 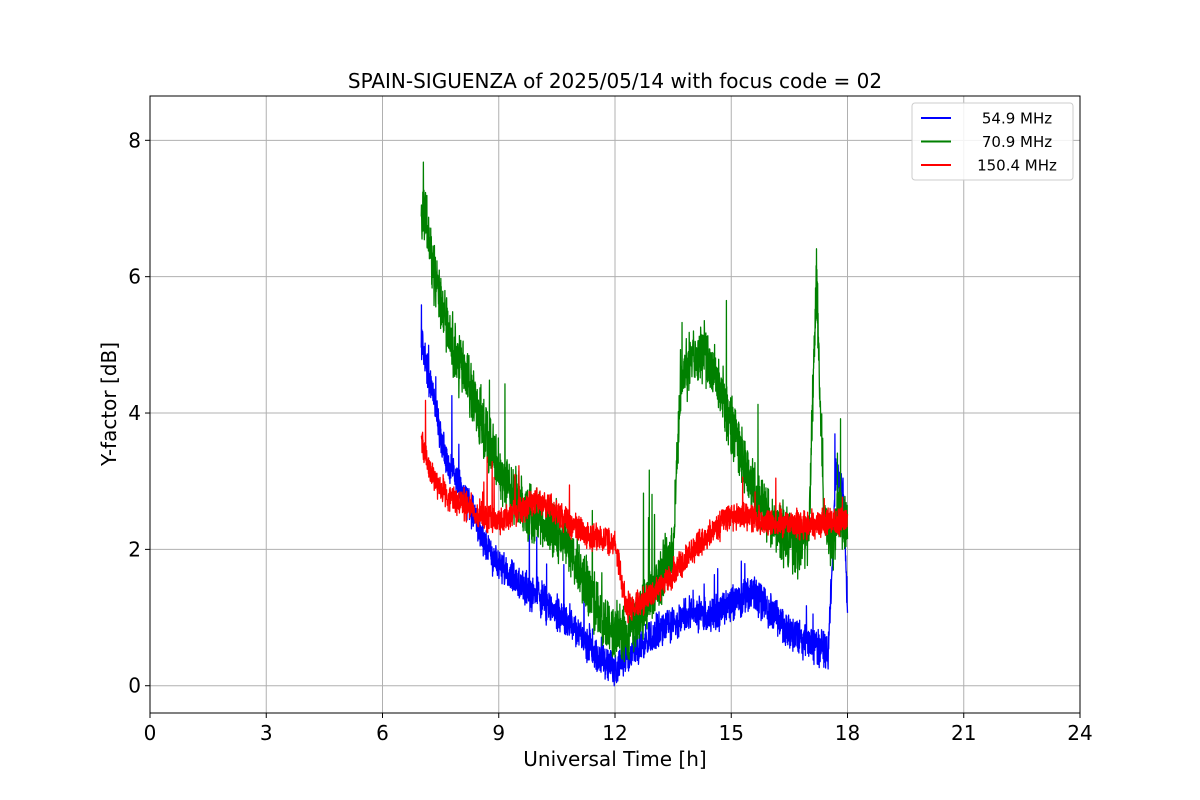 I want to click on x-tick-label: 6, so click(x=382, y=733).